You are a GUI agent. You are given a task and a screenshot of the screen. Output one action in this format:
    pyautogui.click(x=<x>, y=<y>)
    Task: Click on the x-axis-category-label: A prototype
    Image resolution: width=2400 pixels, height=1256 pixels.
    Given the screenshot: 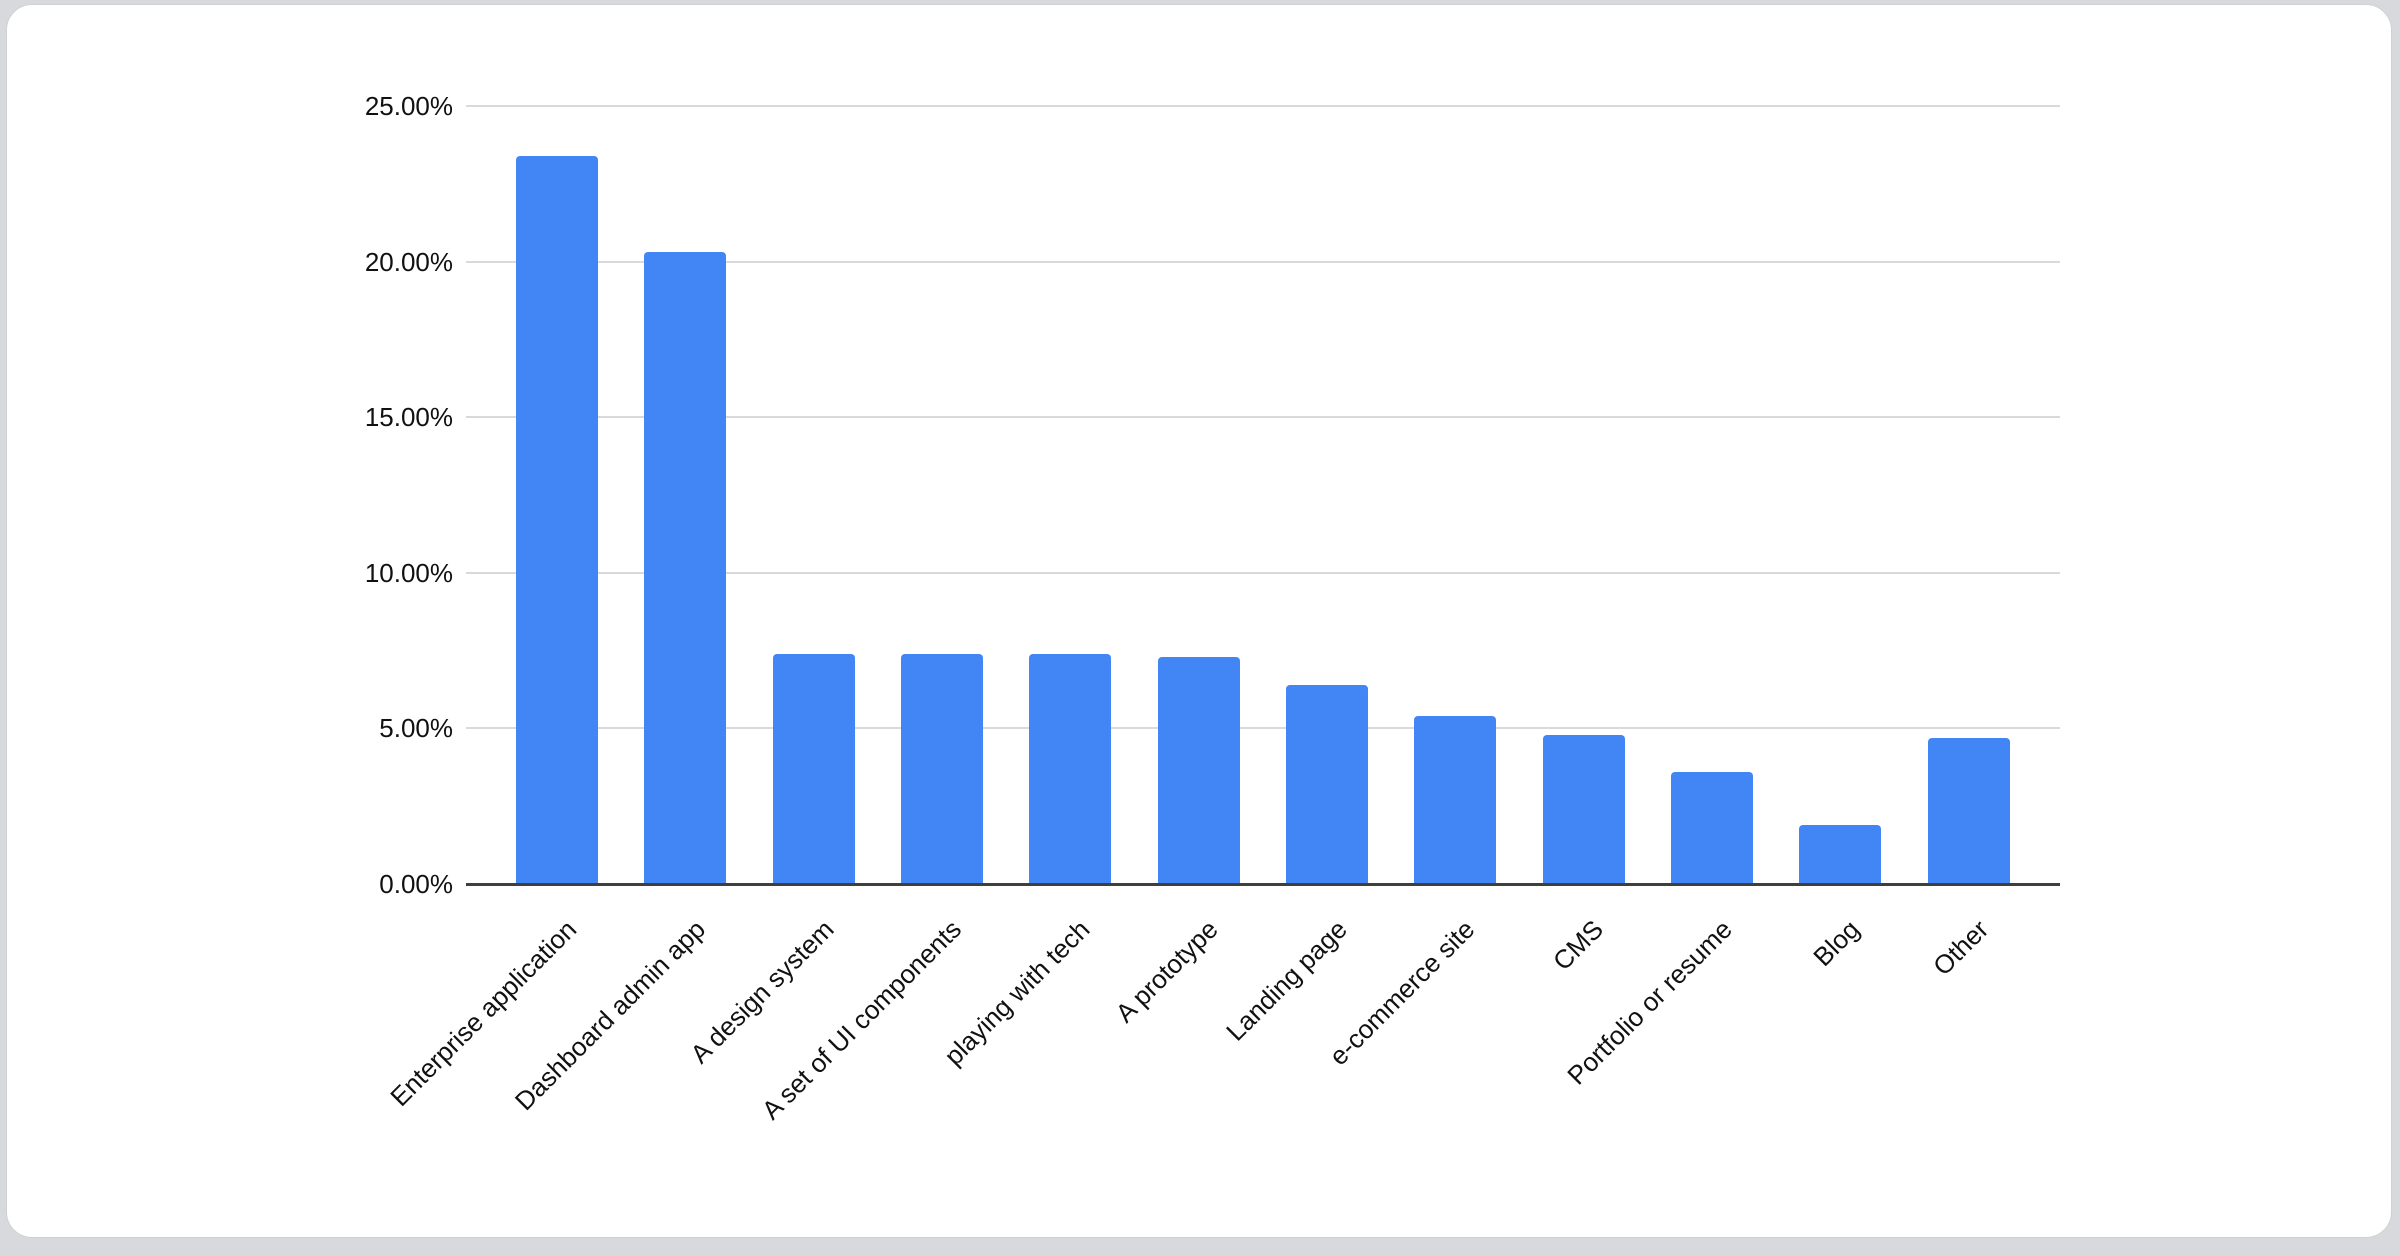 What is the action you would take?
    pyautogui.click(x=1167, y=971)
    